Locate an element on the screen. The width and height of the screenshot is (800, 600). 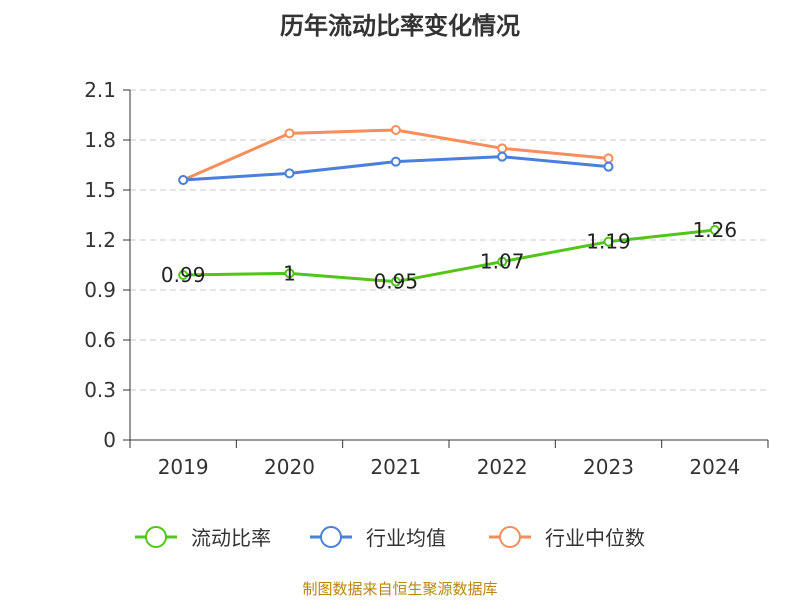
data-label: 1.07 is located at coordinates (502, 262).